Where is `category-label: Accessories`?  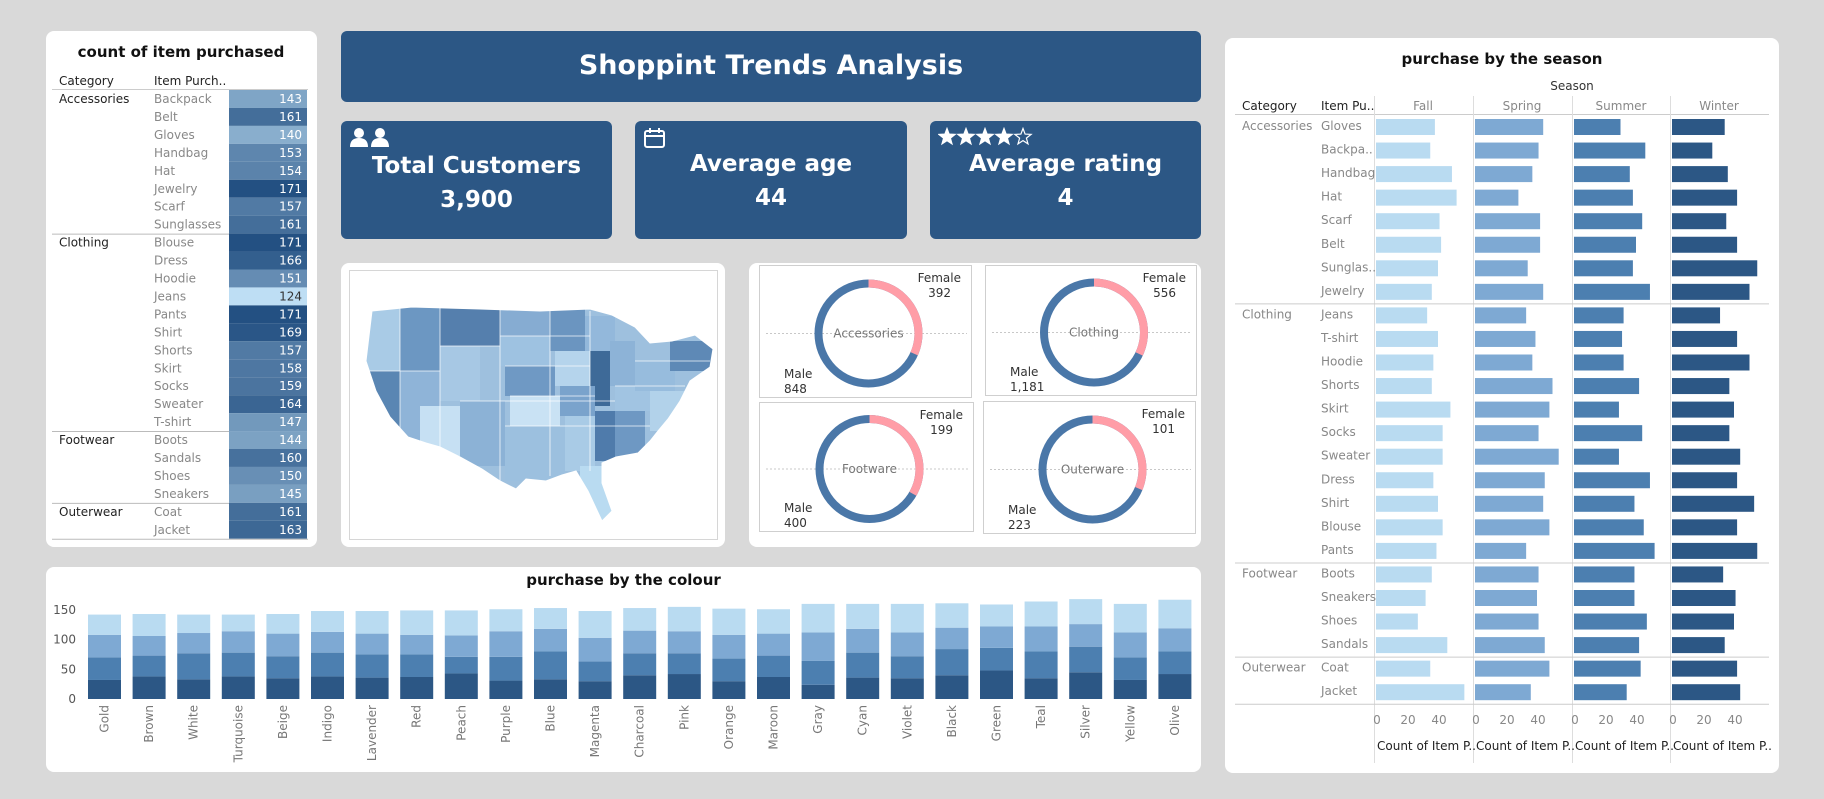
category-label: Accessories is located at coordinates (94, 99).